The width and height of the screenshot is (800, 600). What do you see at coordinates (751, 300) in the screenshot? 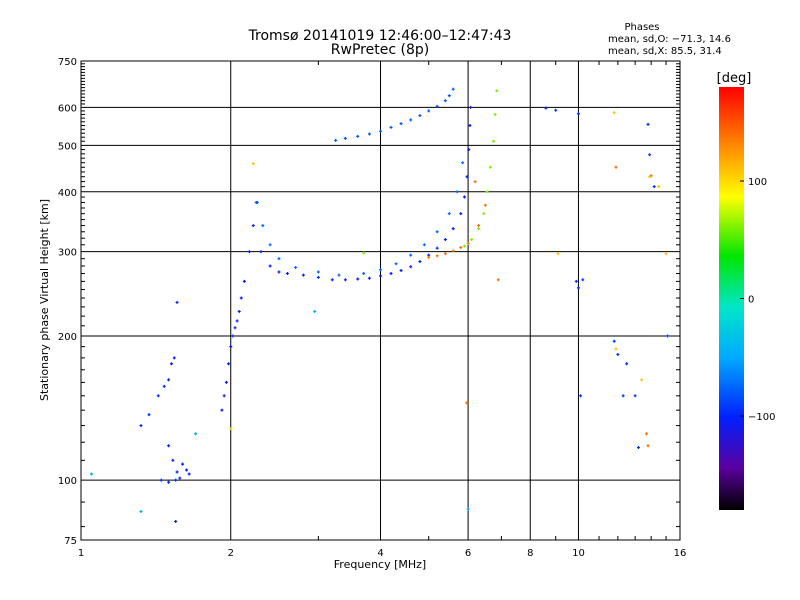
I see `colorbar-tick-label: 0` at bounding box center [751, 300].